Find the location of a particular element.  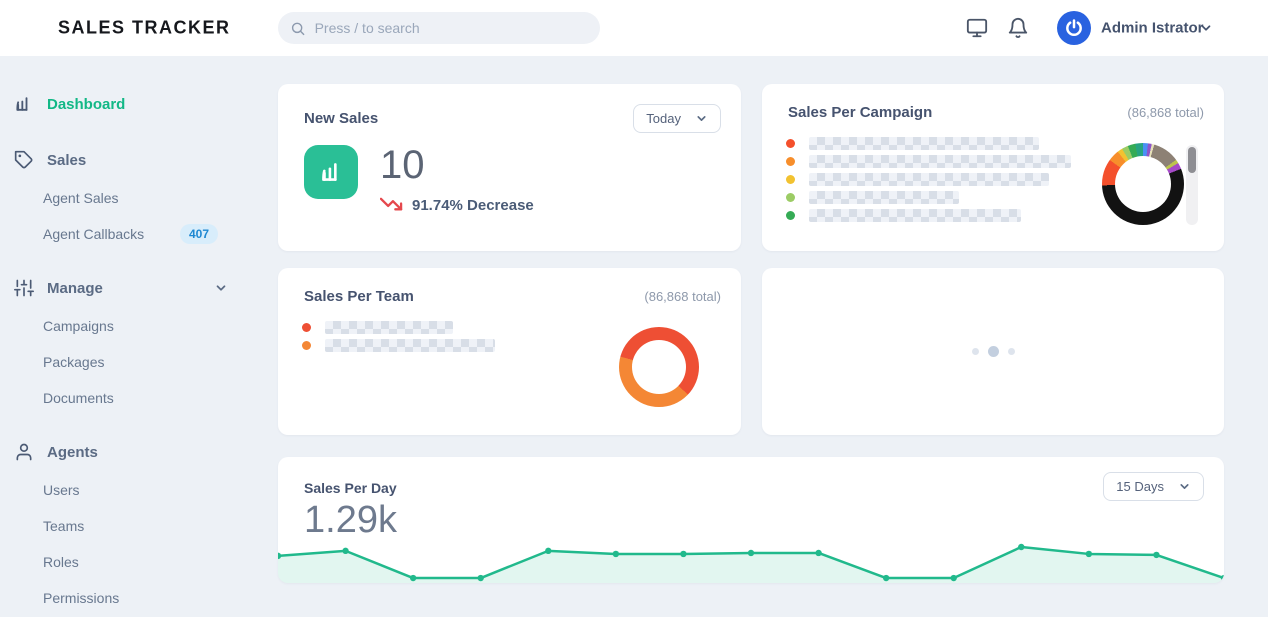

period-select: Today is located at coordinates (677, 118).